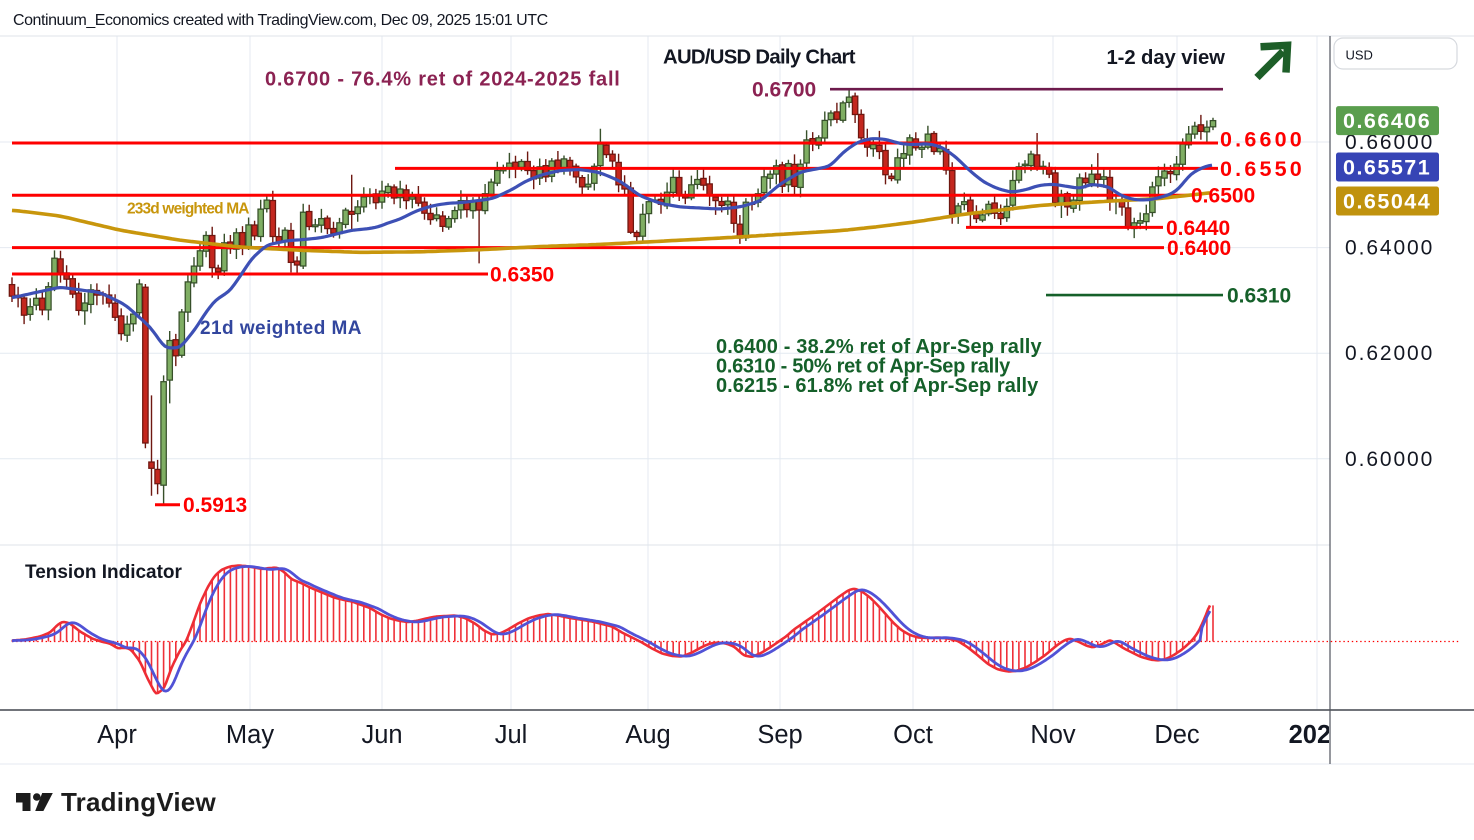  What do you see at coordinates (877, 386) in the screenshot?
I see `svg-text:0.6215 - 61.8% ret of Apr-Sep: 0.6215 - 61.8% ret of Apr-Sep rally` at bounding box center [877, 386].